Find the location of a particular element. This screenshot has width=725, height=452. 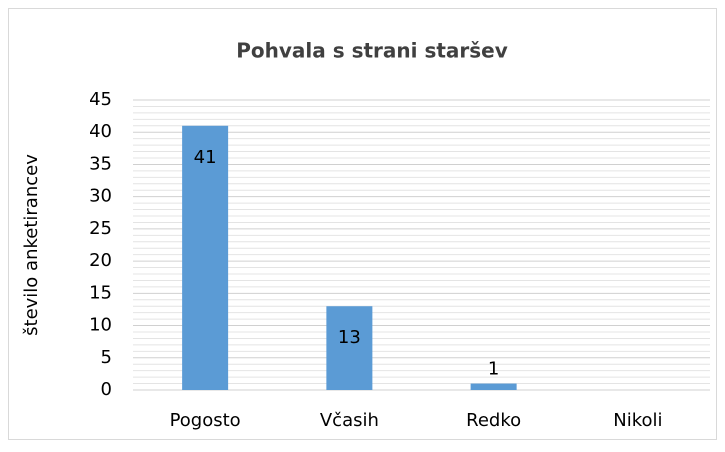

y-tick-label: 15 is located at coordinates (100, 292).